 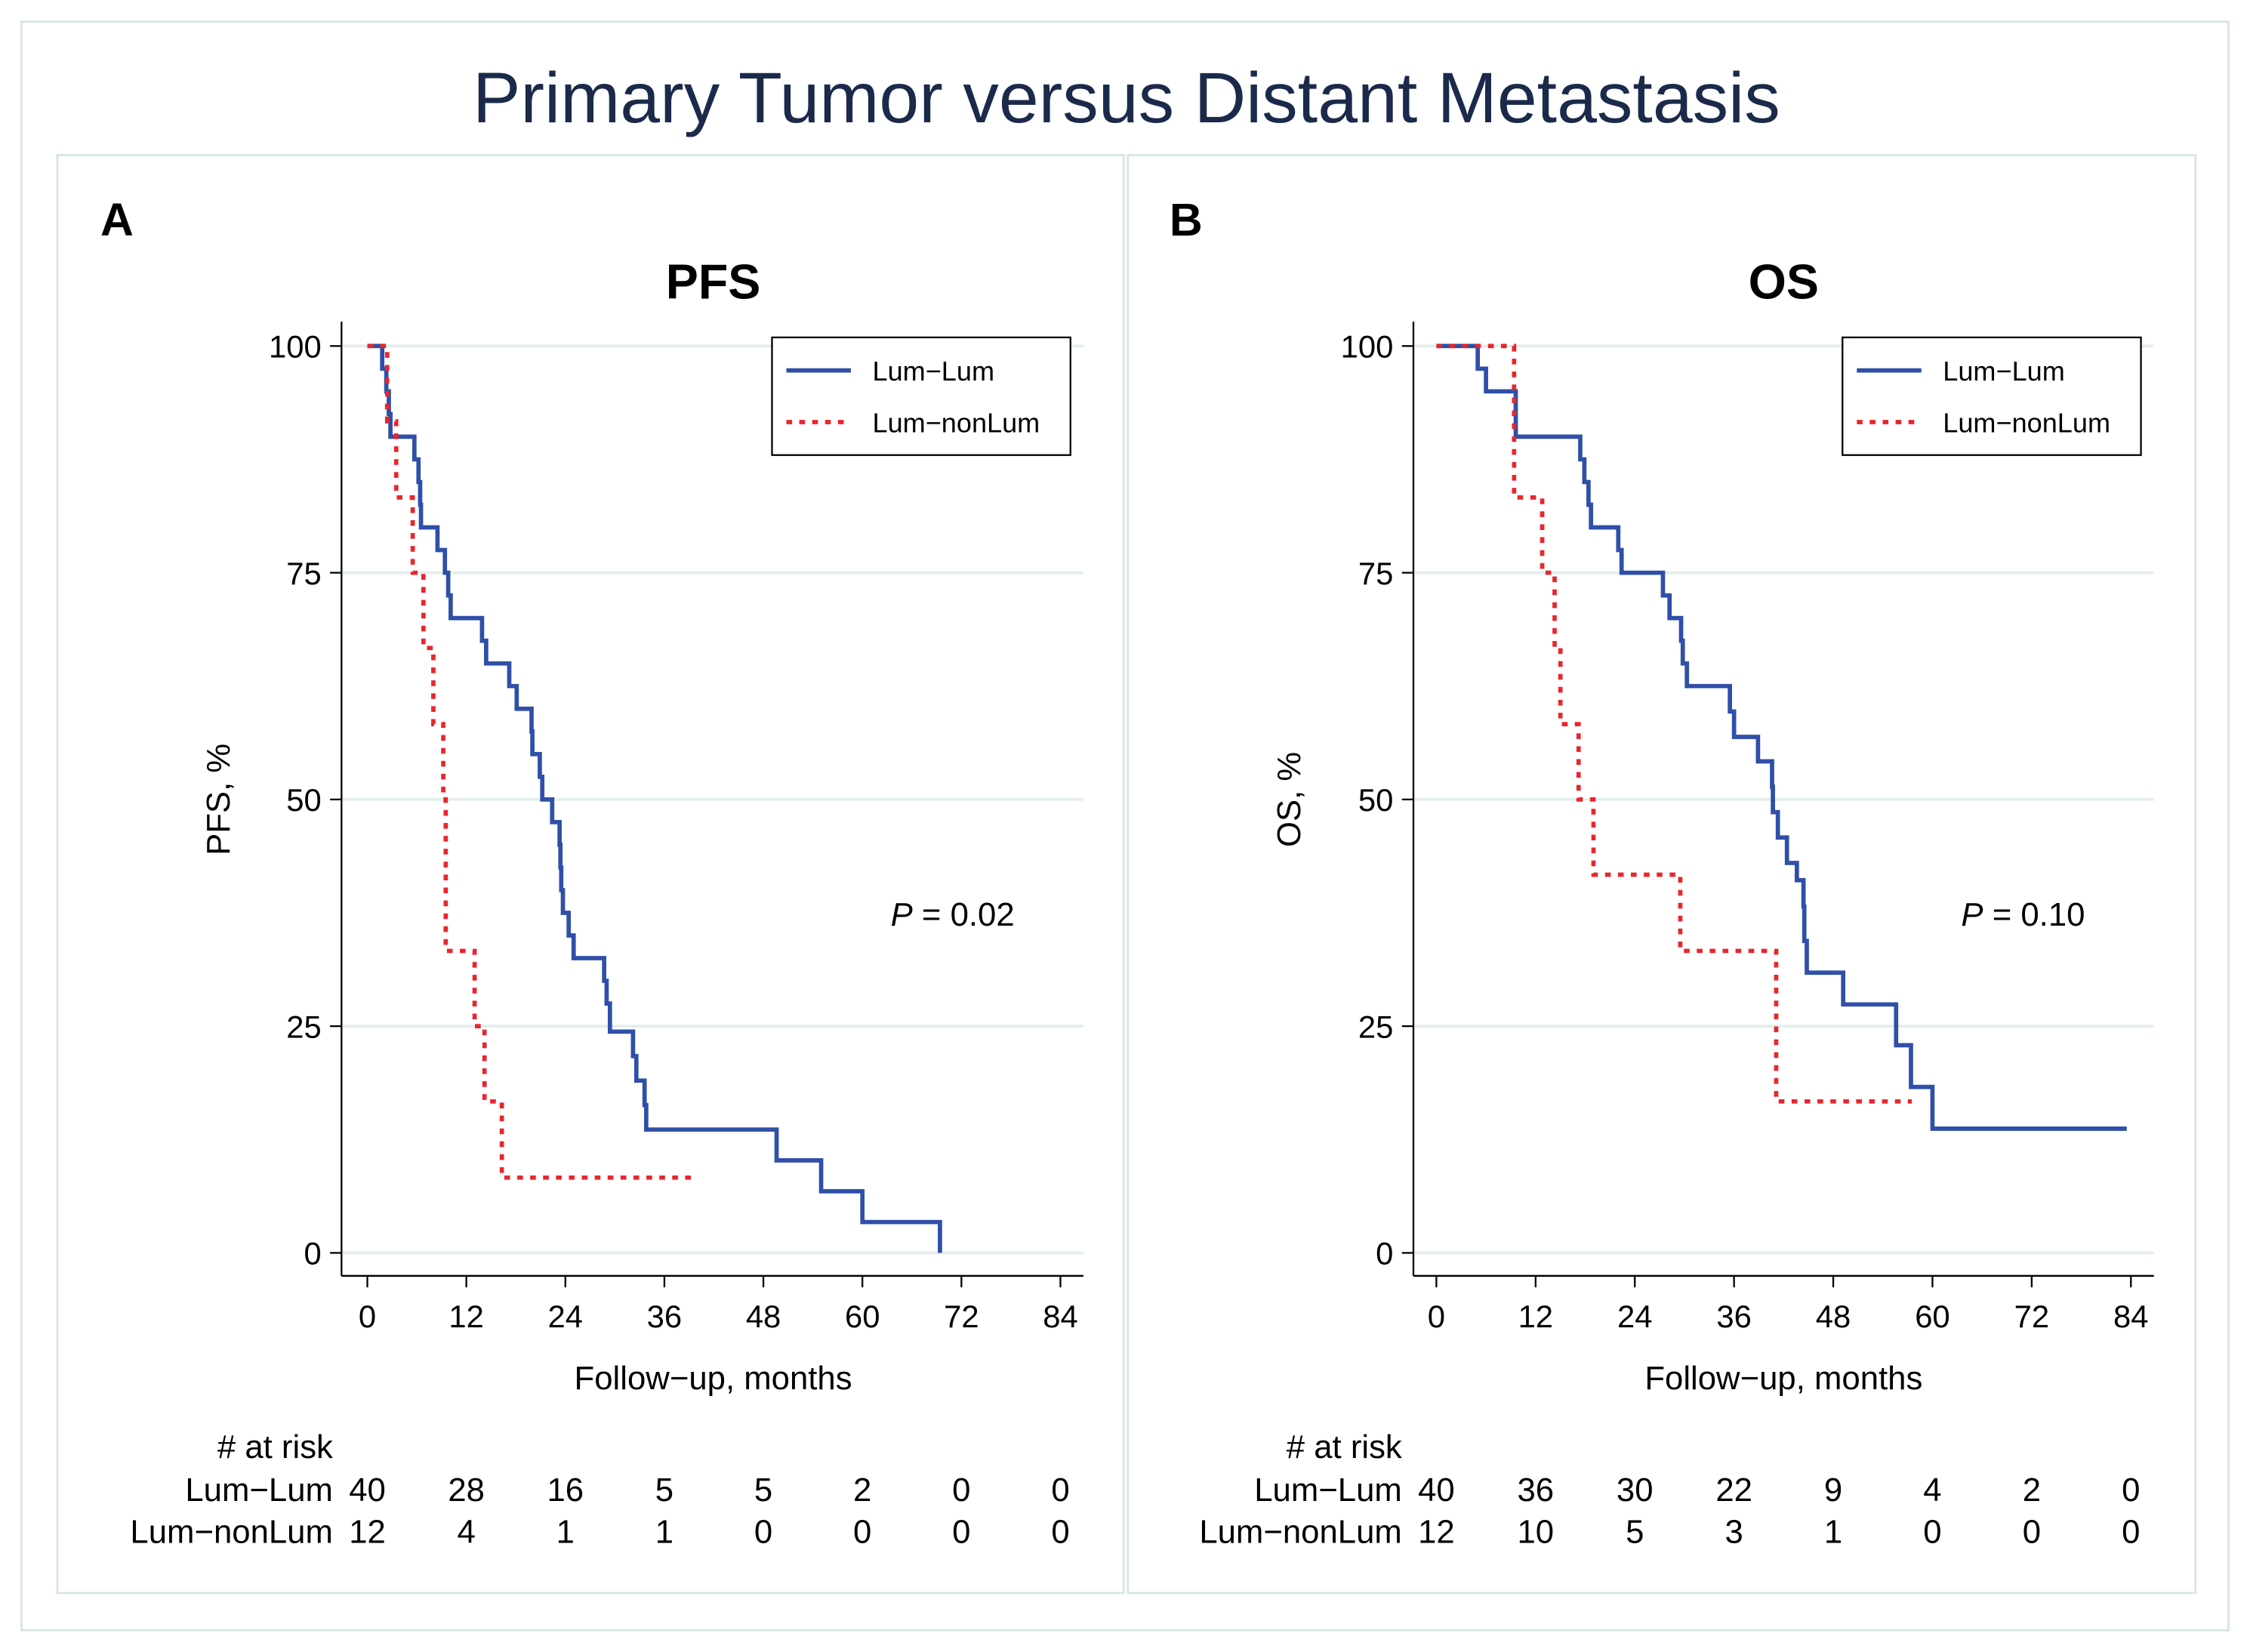 I want to click on risk-count: 10, so click(x=1536, y=1532).